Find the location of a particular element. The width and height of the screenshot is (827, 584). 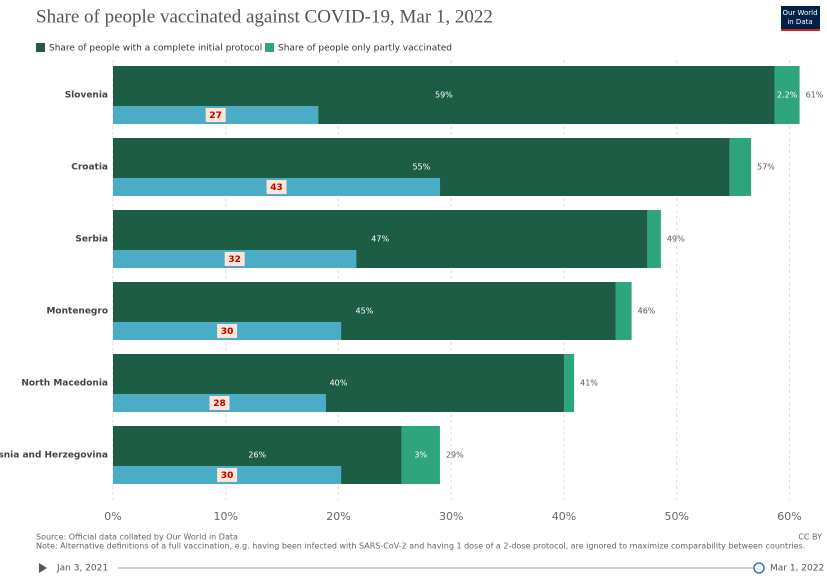

value-label: 59% is located at coordinates (444, 95).